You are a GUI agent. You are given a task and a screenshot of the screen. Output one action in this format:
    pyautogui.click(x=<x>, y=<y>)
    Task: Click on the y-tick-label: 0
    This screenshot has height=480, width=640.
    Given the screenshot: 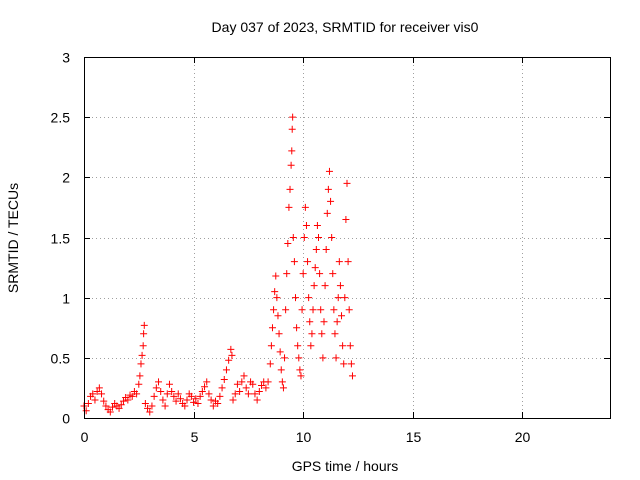 What is the action you would take?
    pyautogui.click(x=66, y=419)
    